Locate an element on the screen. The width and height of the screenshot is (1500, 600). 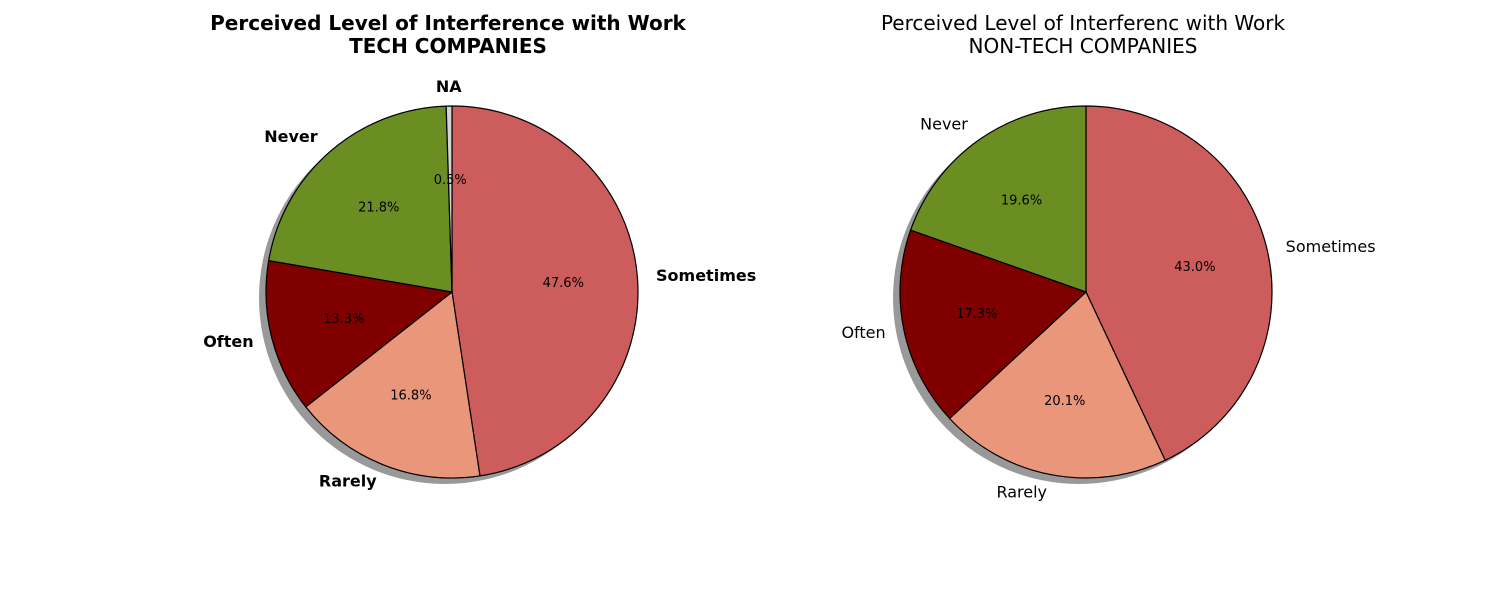
slice-label-tech-often: Often is located at coordinates (228, 341).